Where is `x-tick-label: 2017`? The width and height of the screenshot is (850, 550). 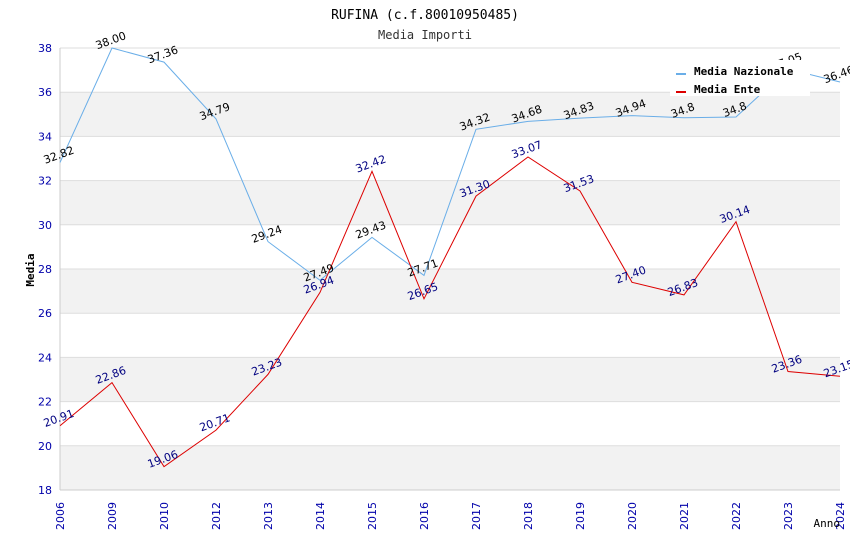 x-tick-label: 2017 is located at coordinates (476, 516).